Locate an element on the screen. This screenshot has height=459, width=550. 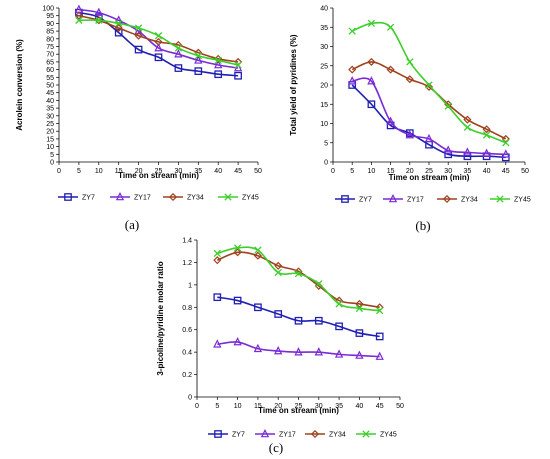
y-tick-label: 0.6 is located at coordinates (187, 330).